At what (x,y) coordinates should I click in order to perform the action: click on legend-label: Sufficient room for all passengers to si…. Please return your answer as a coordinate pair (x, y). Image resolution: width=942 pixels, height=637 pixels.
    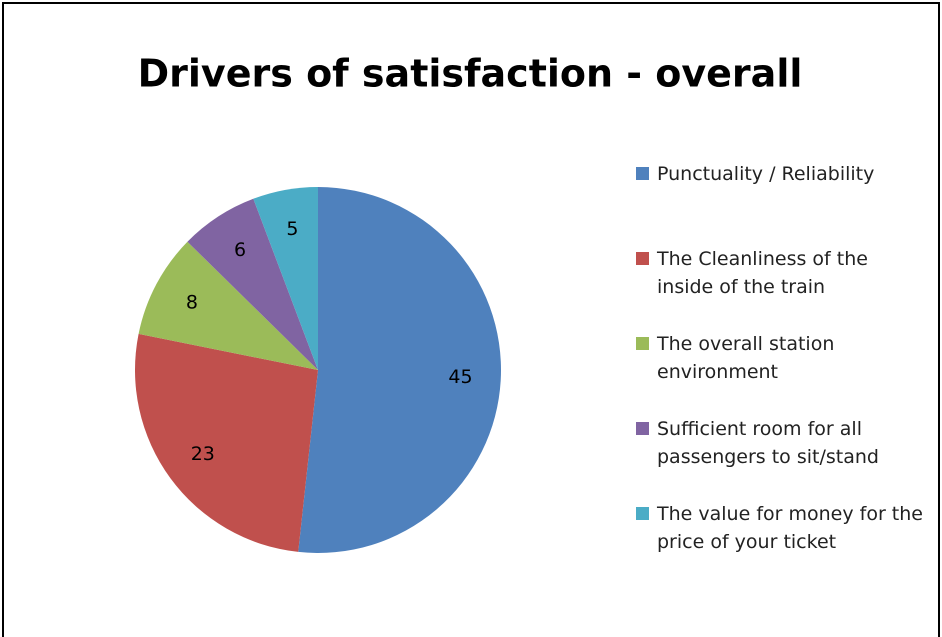
    Looking at the image, I should click on (768, 443).